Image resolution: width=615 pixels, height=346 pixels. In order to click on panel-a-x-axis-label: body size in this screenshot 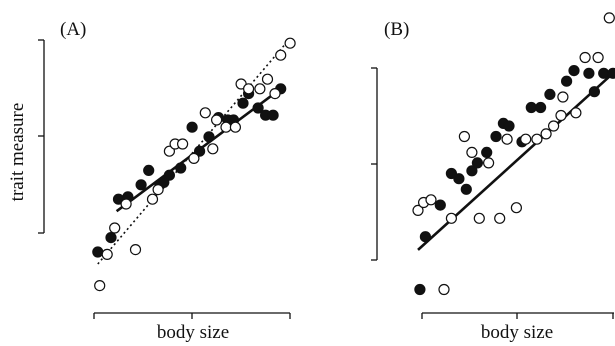, I will do `click(193, 332)`.